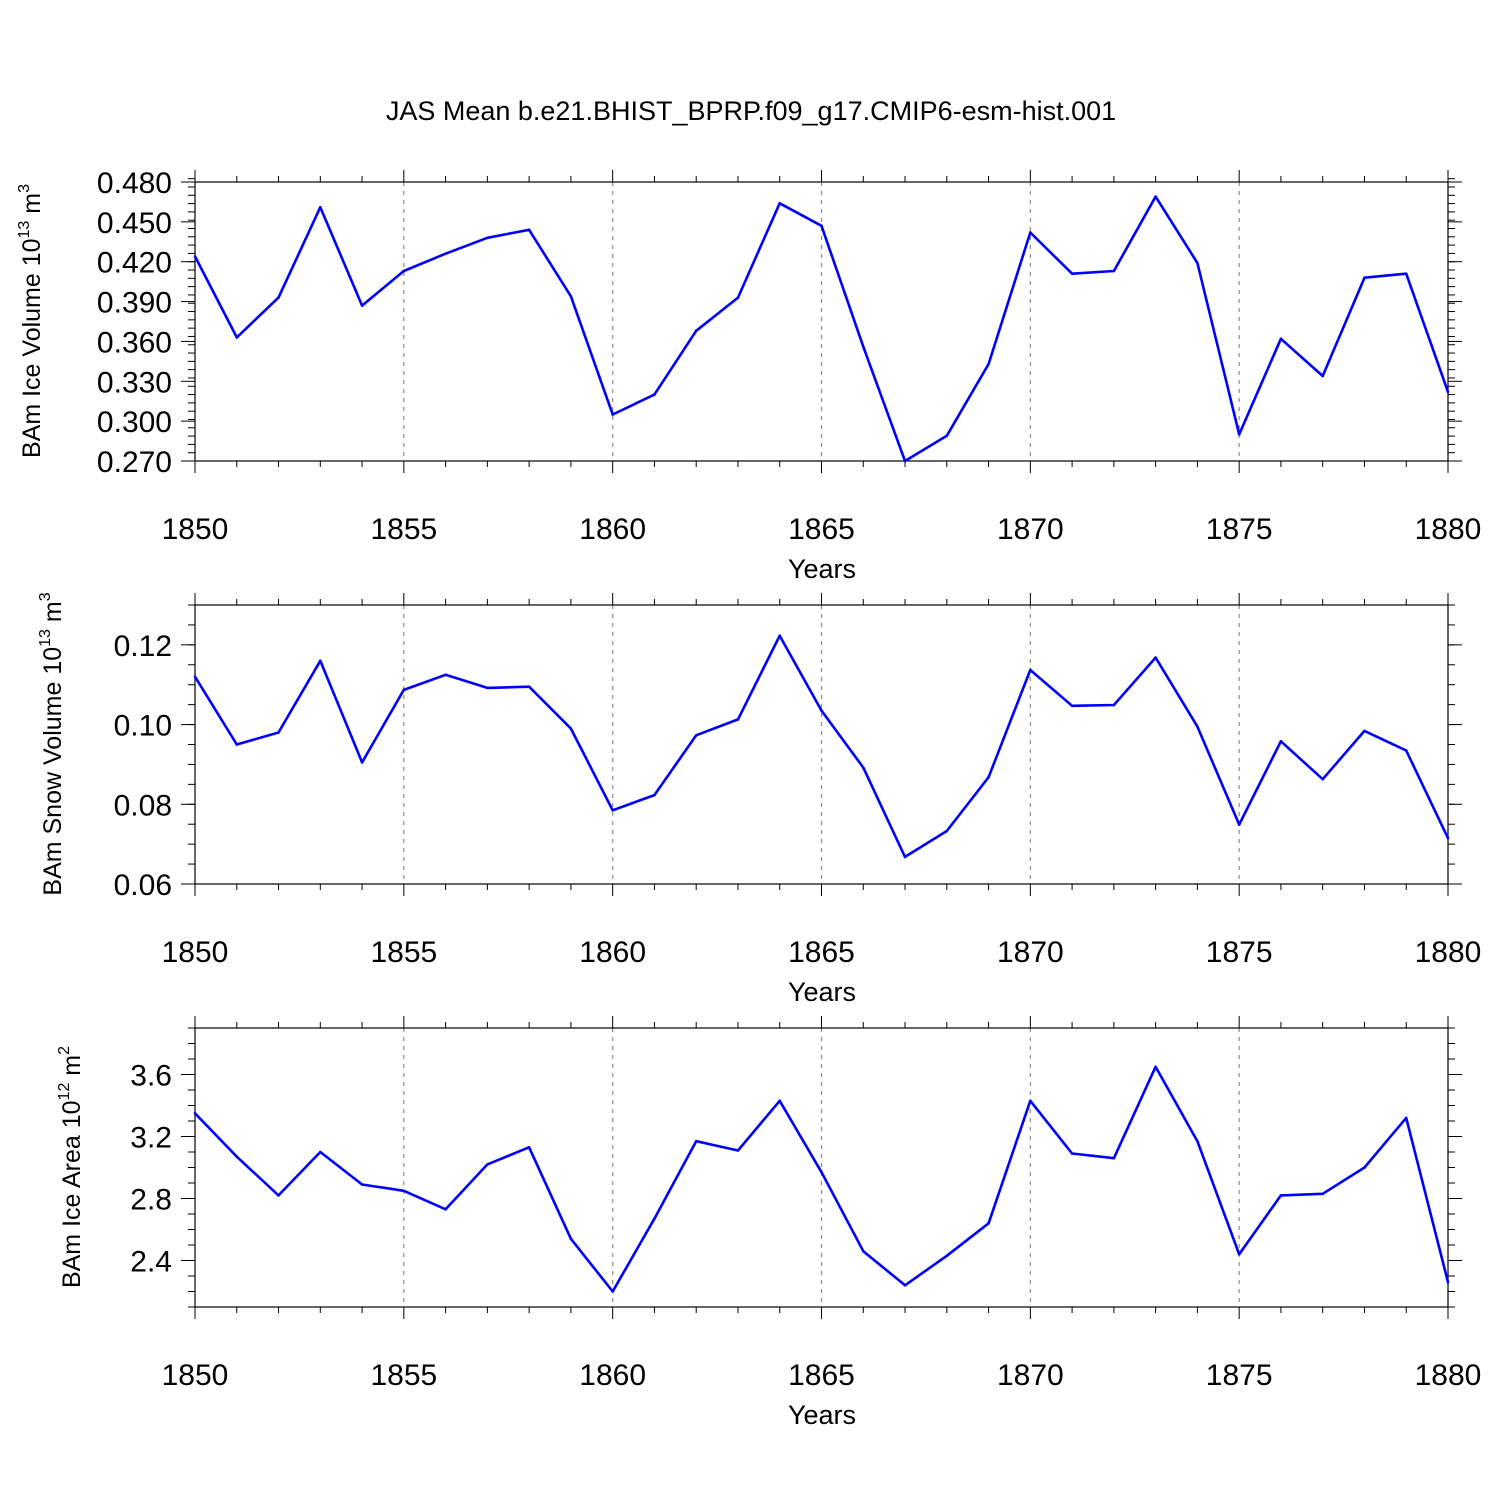 The width and height of the screenshot is (1500, 1500). I want to click on y-axis-label: BAm Ice Area 1012 m2, so click(71, 1167).